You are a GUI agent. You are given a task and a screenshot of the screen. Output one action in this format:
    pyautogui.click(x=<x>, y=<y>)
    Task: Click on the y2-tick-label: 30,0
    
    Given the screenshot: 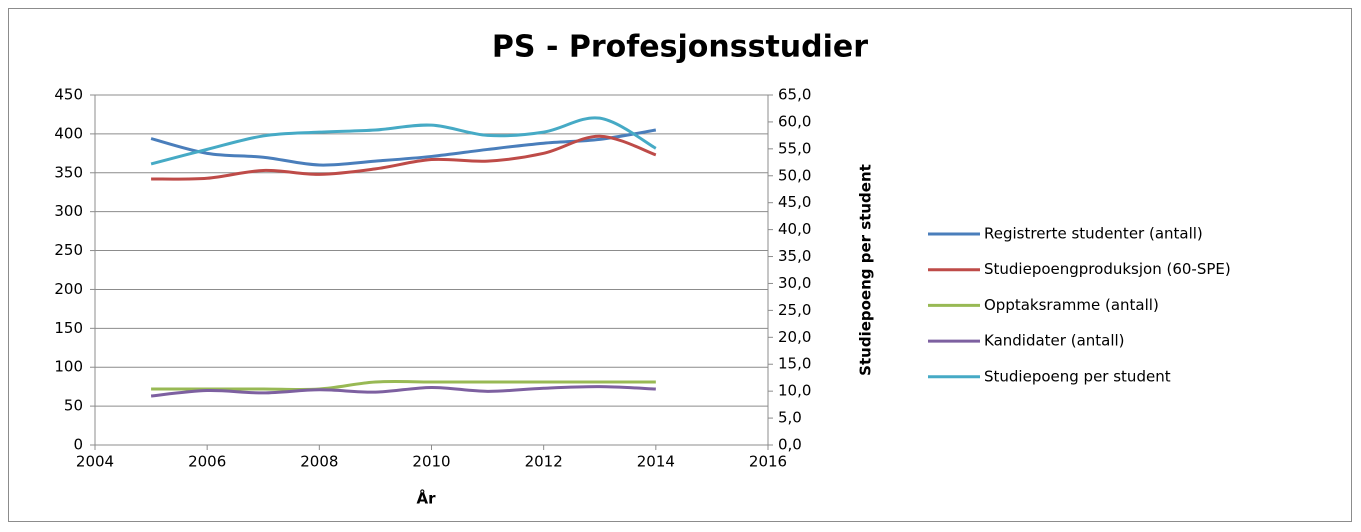 What is the action you would take?
    pyautogui.click(x=794, y=283)
    